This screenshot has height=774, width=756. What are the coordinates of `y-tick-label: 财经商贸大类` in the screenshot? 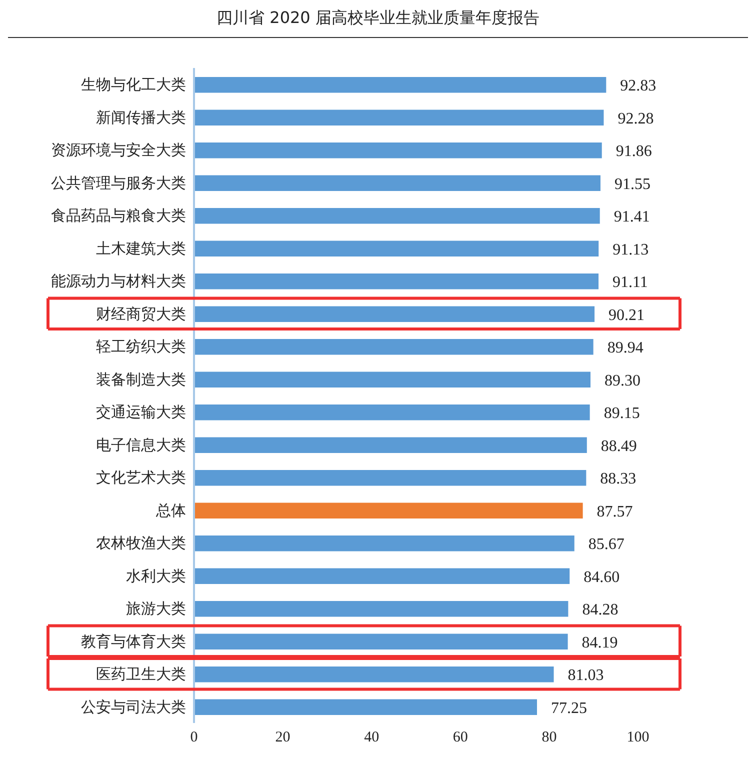 It's located at (141, 313).